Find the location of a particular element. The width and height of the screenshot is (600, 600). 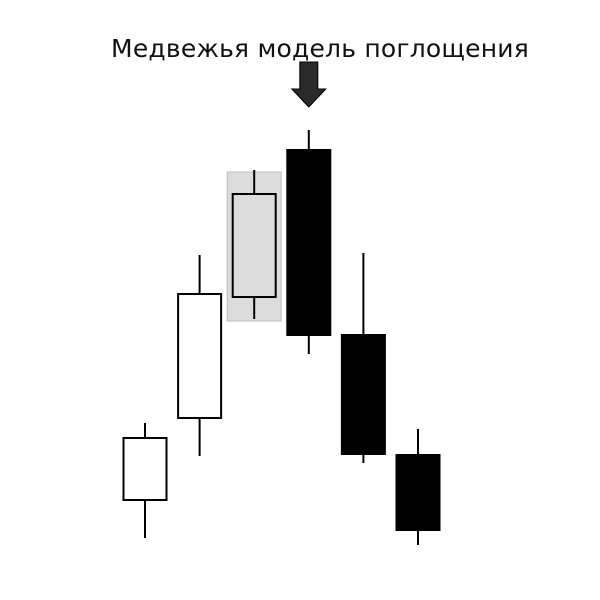

arrow-down-icon is located at coordinates (308, 84).